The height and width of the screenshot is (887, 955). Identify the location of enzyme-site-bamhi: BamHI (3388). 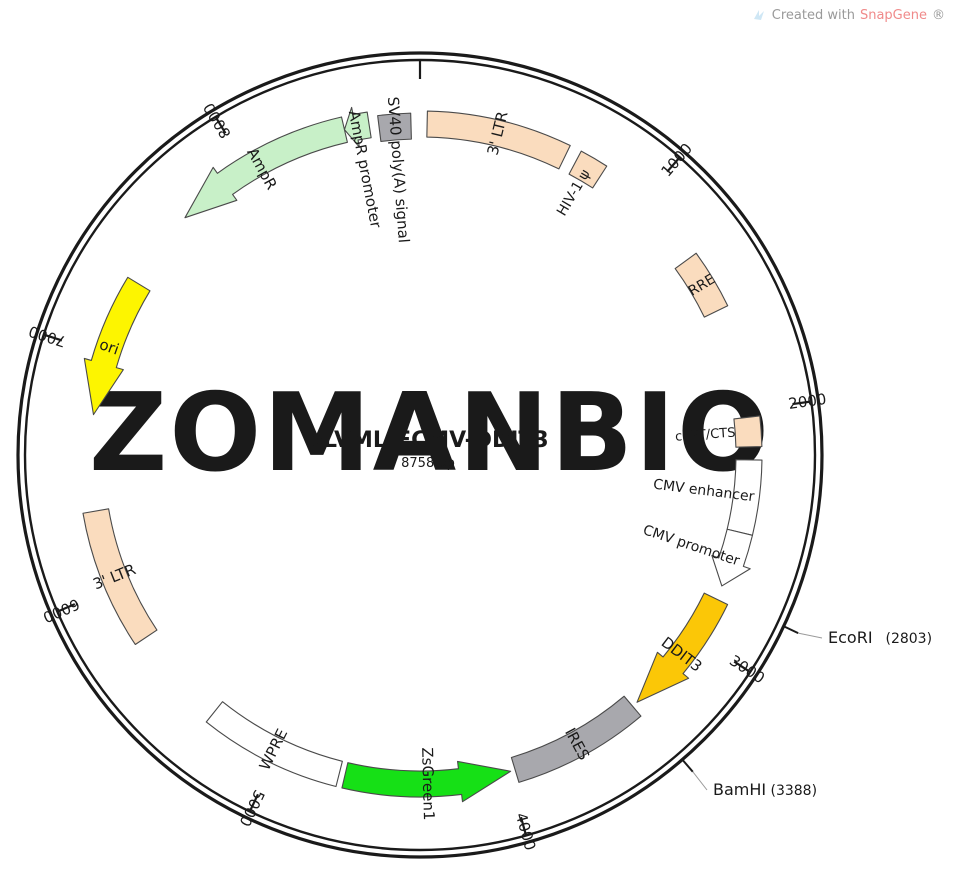
(749, 778).